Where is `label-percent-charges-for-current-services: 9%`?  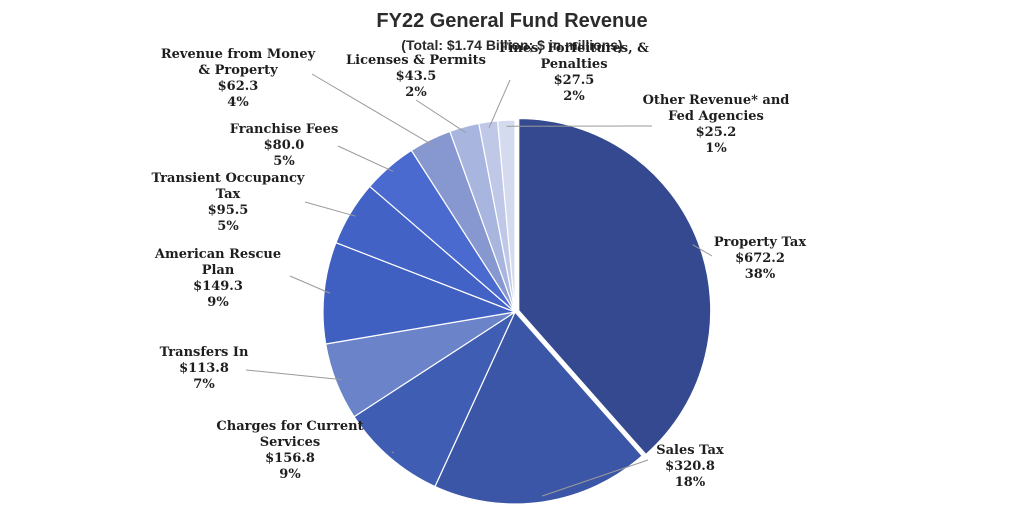
label-percent-charges-for-current-services: 9% is located at coordinates (290, 474).